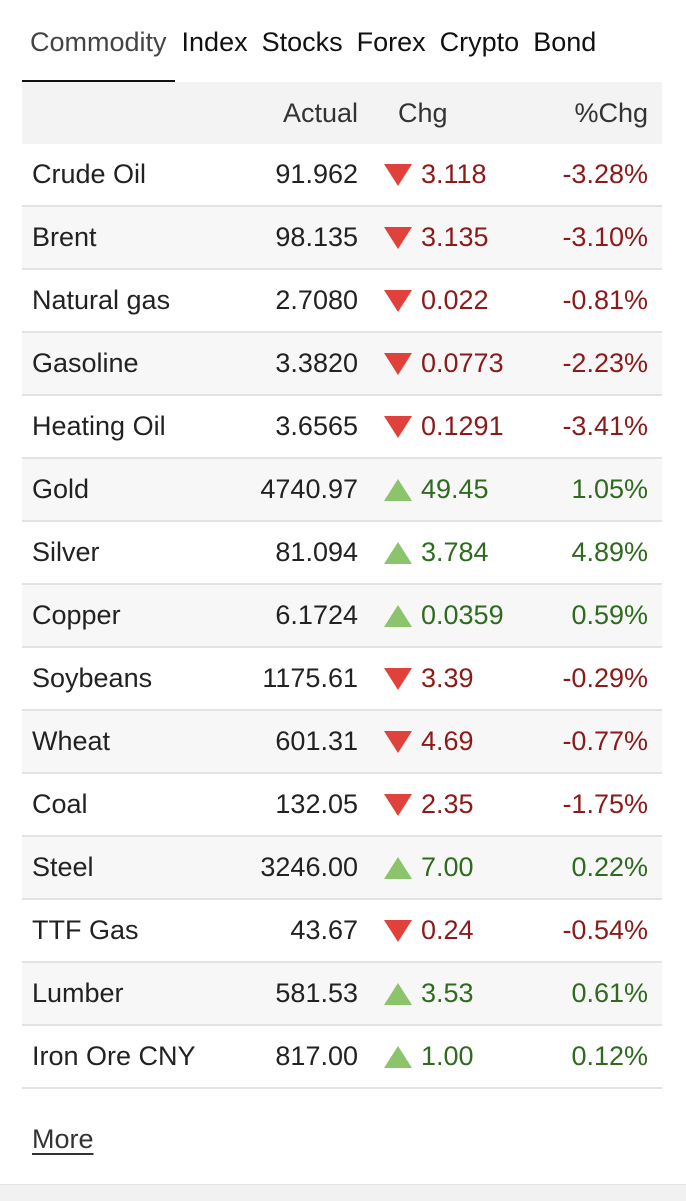 This screenshot has width=686, height=1201. What do you see at coordinates (324, 930) in the screenshot?
I see `actual-value: 43.67` at bounding box center [324, 930].